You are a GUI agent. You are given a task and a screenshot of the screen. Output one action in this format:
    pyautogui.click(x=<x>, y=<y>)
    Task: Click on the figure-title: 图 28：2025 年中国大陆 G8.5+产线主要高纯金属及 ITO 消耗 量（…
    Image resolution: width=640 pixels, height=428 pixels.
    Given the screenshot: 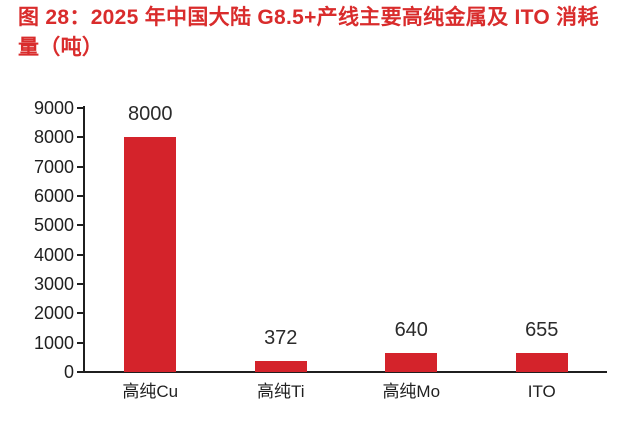 What is the action you would take?
    pyautogui.click(x=321, y=33)
    